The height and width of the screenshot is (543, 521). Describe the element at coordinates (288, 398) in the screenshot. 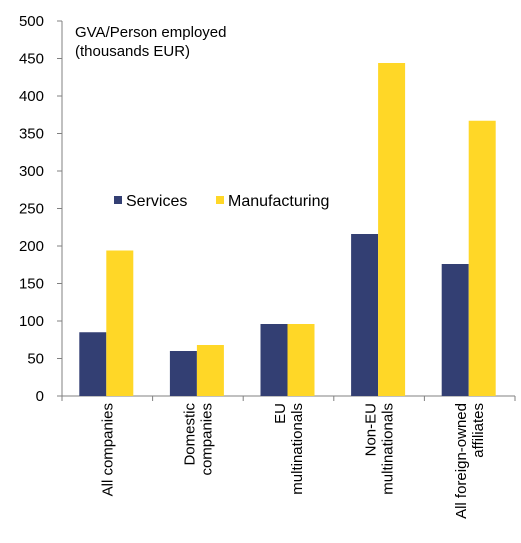

I see `x-axis` at that location.